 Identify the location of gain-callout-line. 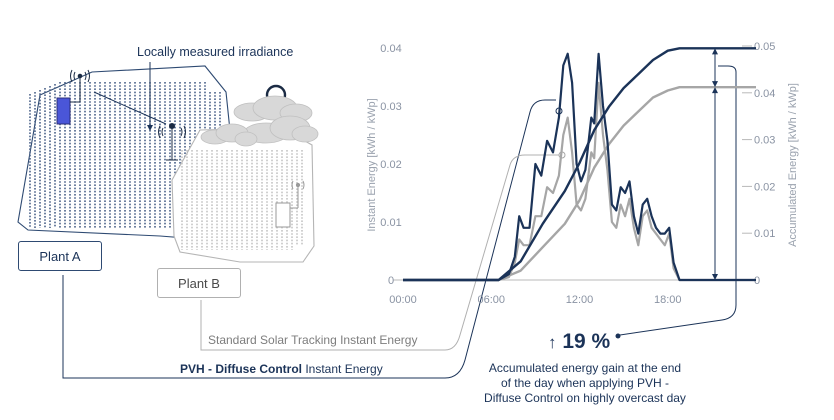
(678, 200).